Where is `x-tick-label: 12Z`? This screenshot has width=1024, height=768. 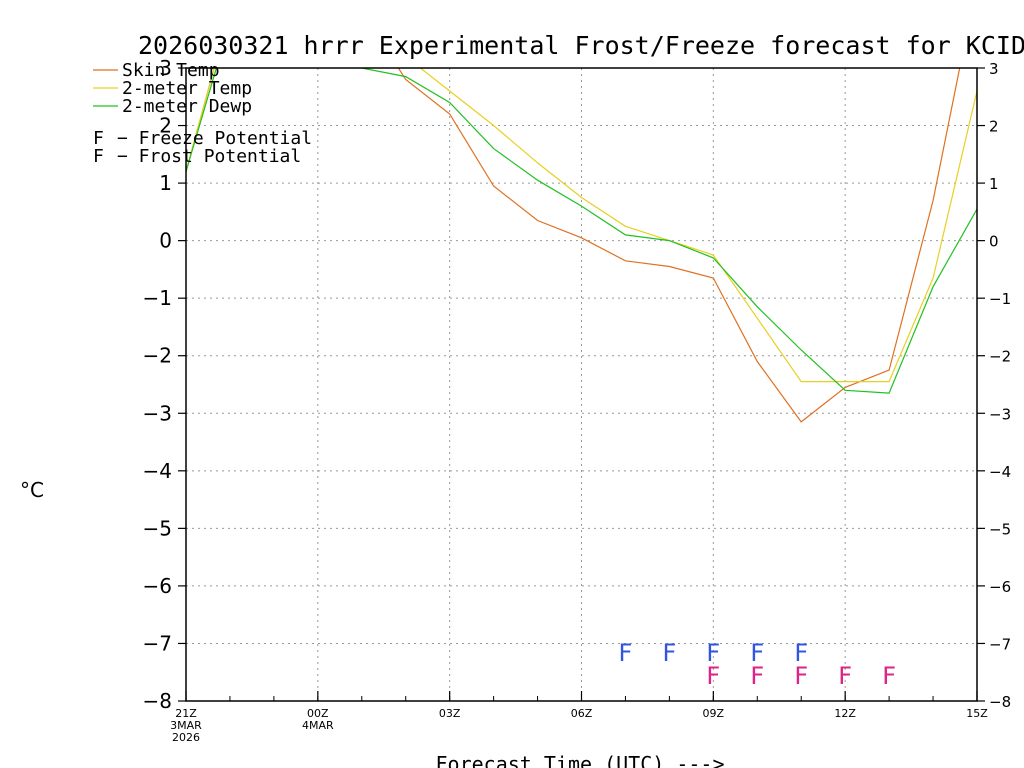
x-tick-label: 12Z is located at coordinates (845, 713).